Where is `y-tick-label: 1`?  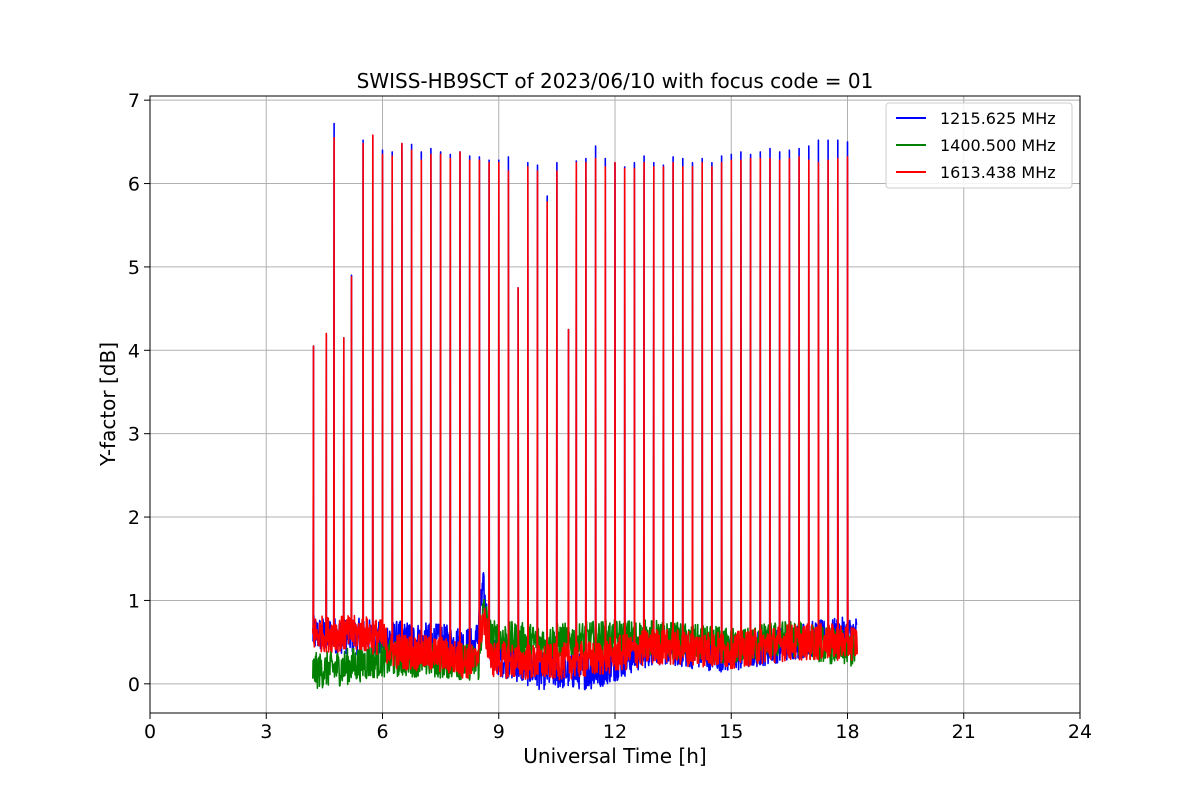 y-tick-label: 1 is located at coordinates (134, 601).